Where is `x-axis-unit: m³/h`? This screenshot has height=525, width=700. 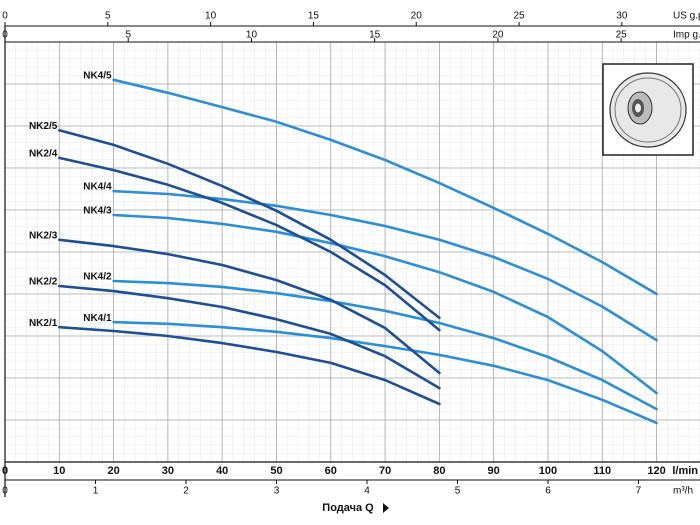 x-axis-unit: m³/h is located at coordinates (683, 491).